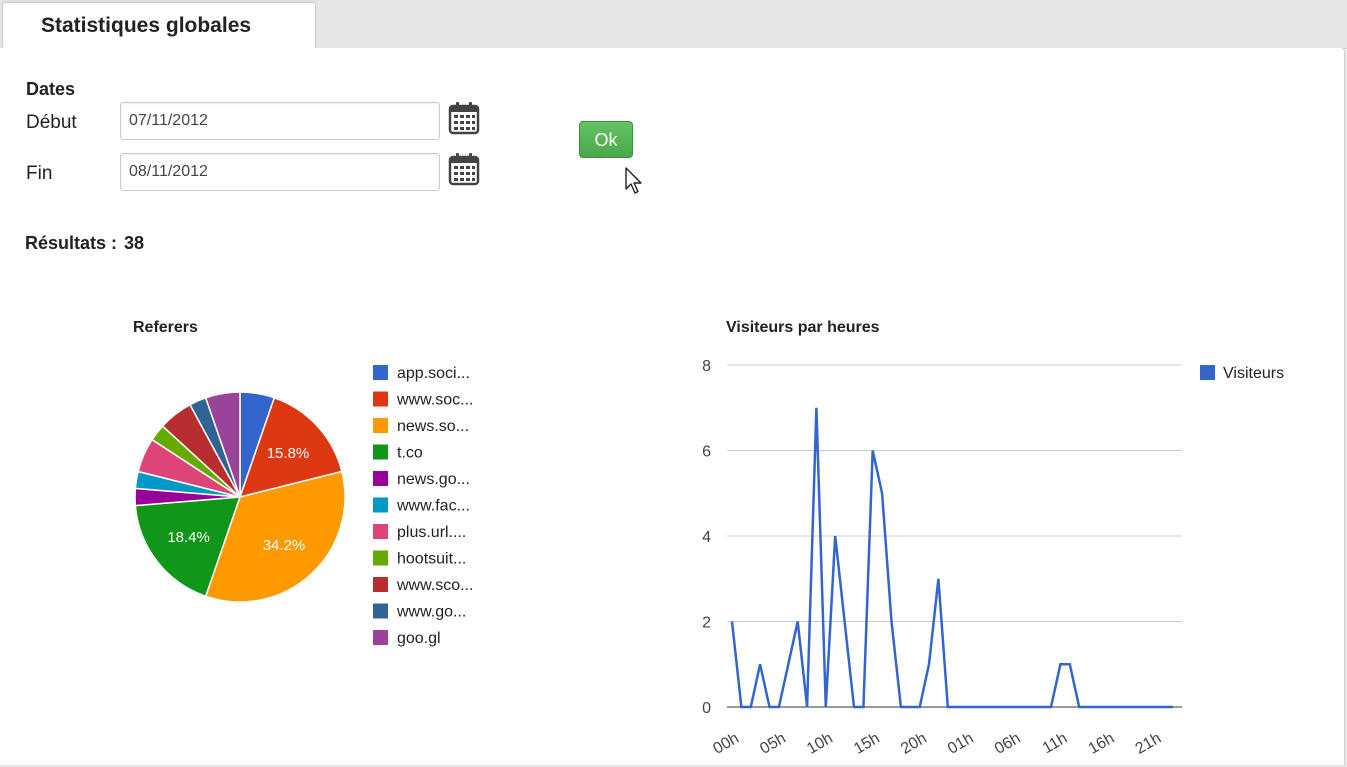 This screenshot has width=1347, height=767. I want to click on debut-label: Début, so click(51, 122).